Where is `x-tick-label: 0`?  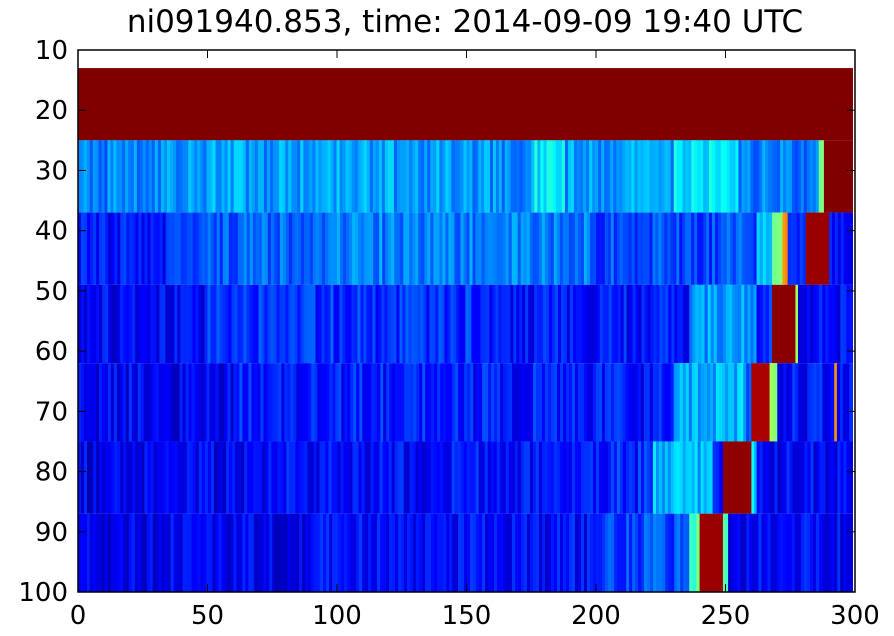
x-tick-label: 0 is located at coordinates (78, 616).